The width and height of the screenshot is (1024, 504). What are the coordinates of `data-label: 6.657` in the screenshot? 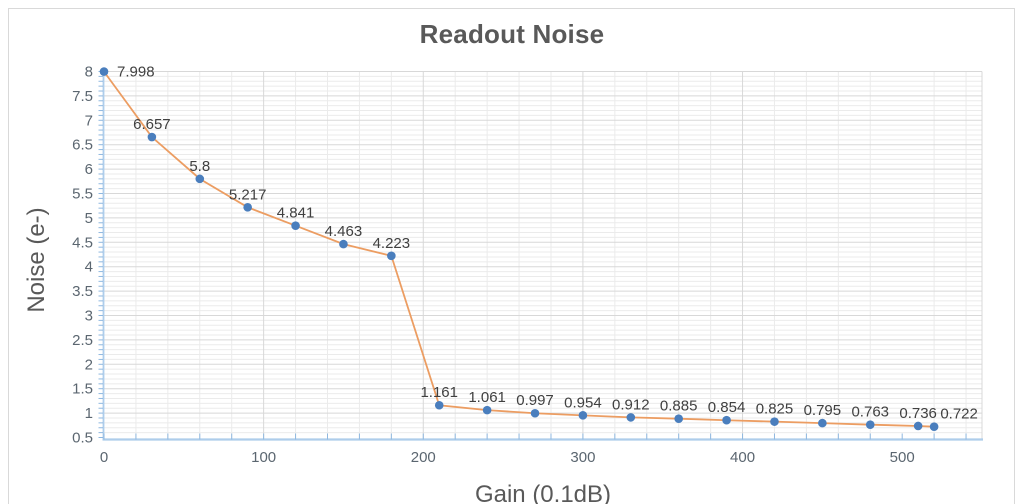 It's located at (152, 124).